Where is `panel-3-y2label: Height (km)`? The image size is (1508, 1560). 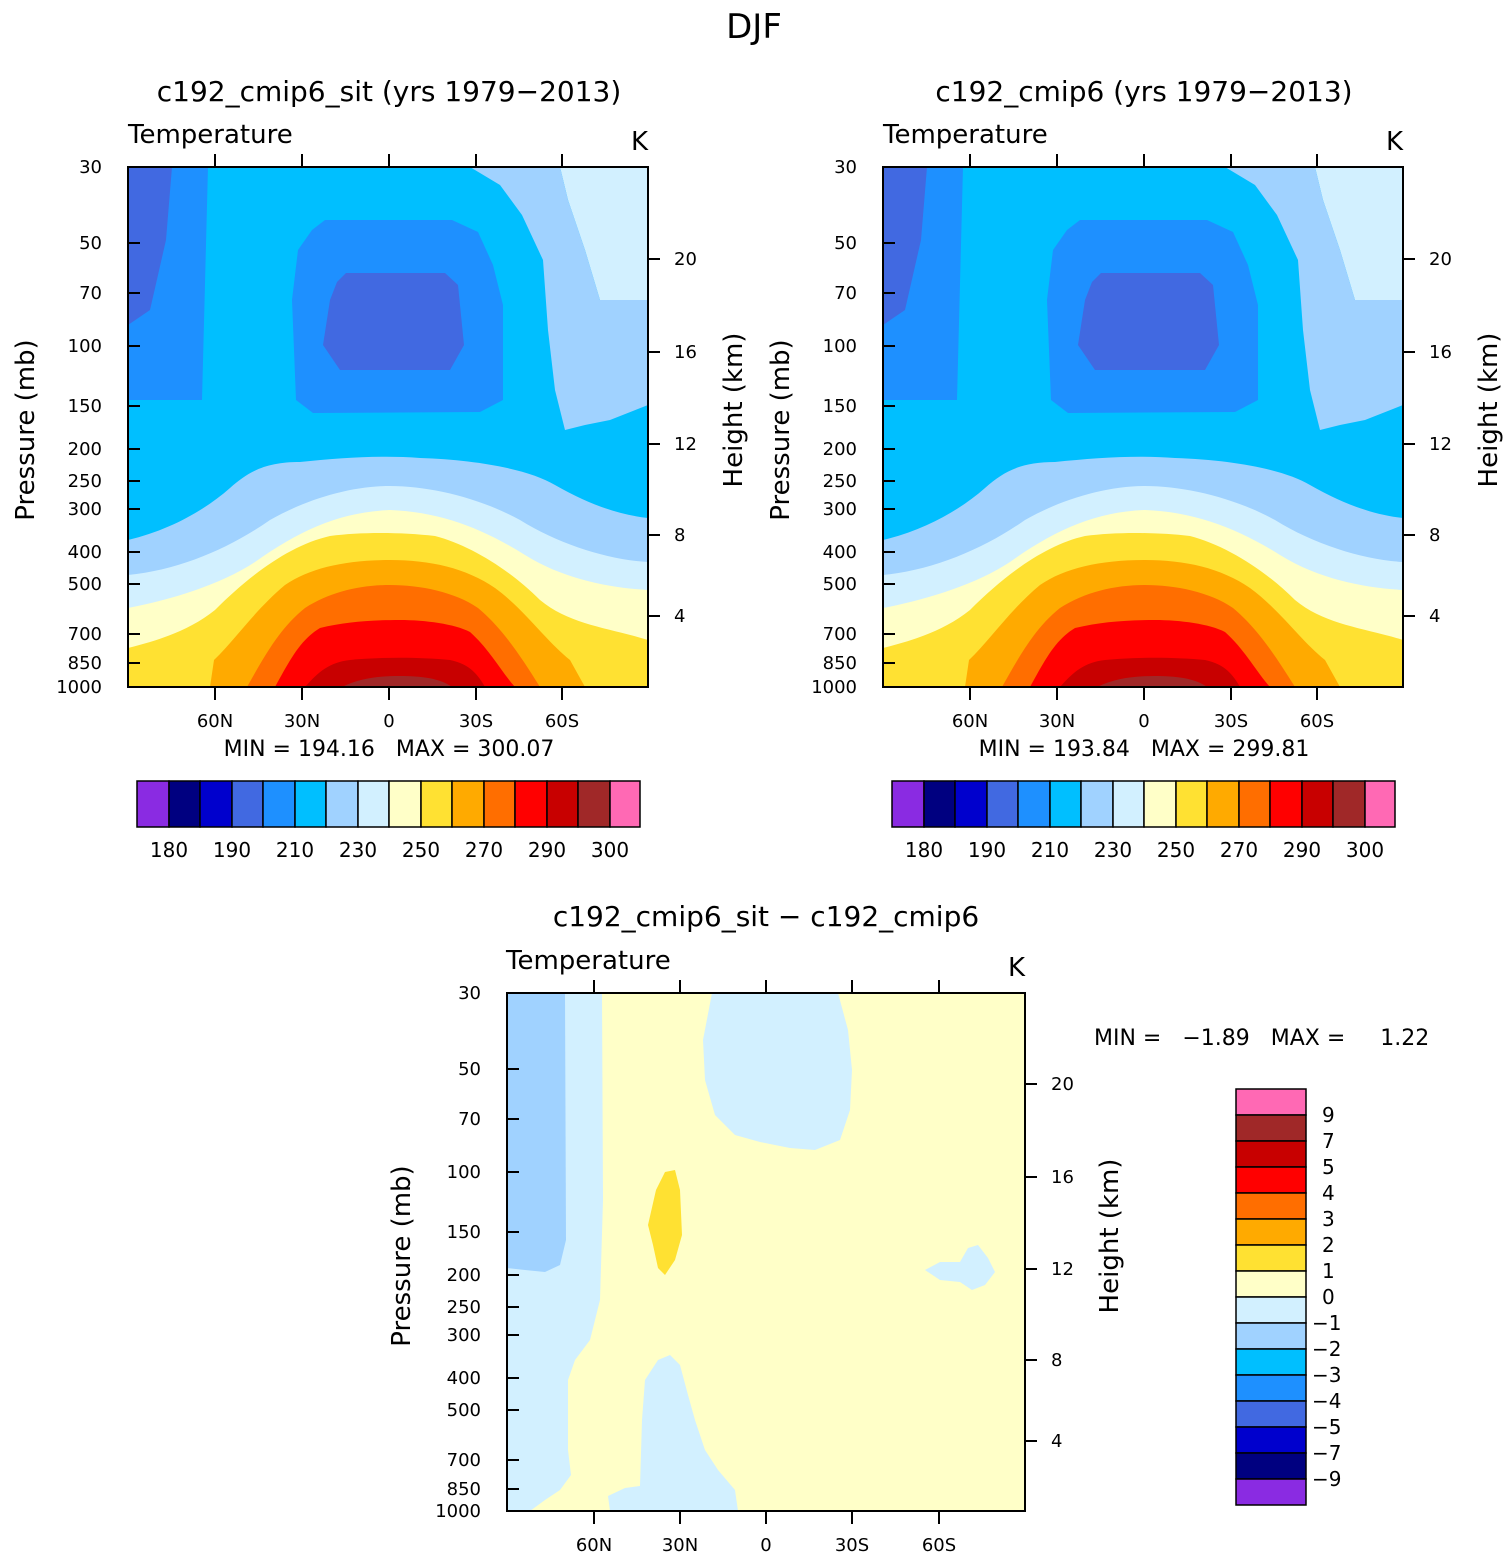
panel-3-y2label: Height (km) is located at coordinates (1110, 1236).